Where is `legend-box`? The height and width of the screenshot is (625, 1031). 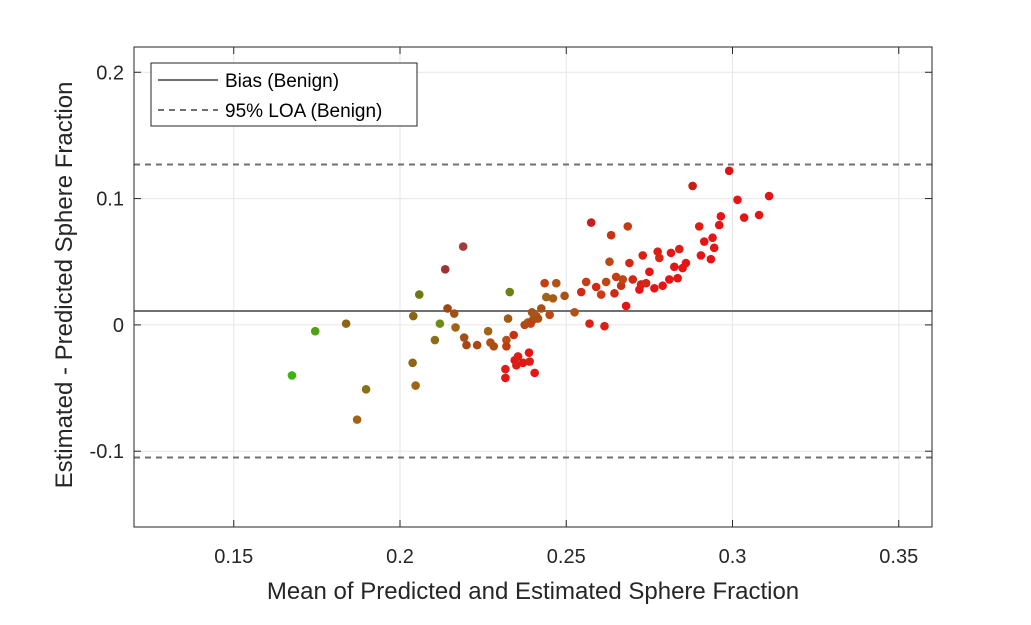
legend-box is located at coordinates (284, 94).